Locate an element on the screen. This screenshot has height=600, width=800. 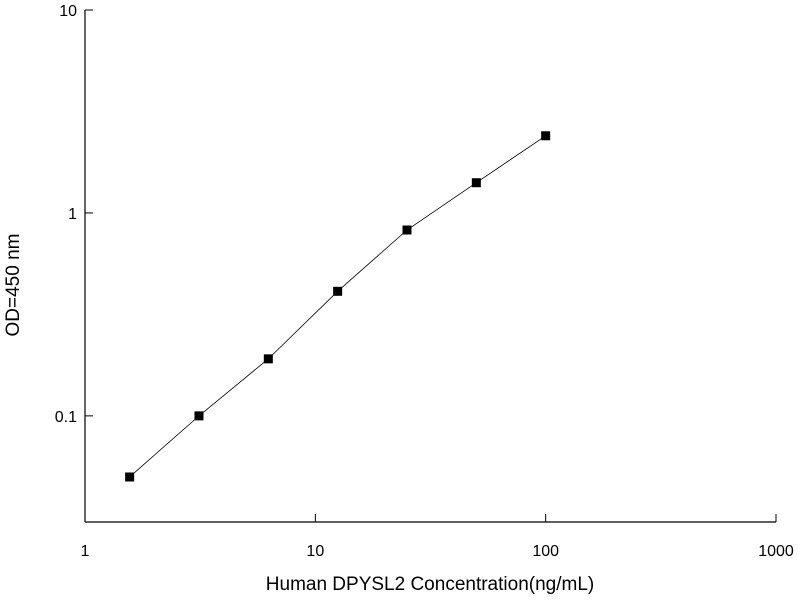
x-tick-label: 100 is located at coordinates (545, 551).